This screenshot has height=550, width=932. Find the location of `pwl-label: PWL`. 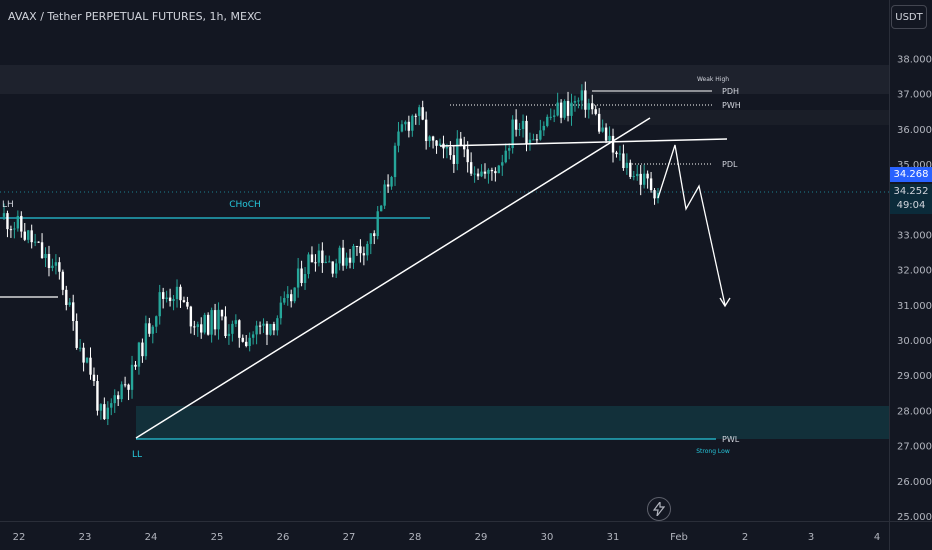

pwl-label: PWL is located at coordinates (731, 439).